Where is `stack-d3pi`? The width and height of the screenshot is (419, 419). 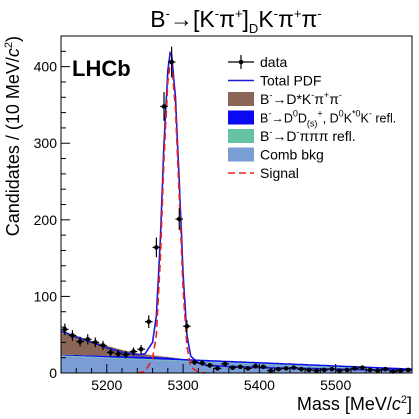
stack-d3pi is located at coordinates (236, 363).